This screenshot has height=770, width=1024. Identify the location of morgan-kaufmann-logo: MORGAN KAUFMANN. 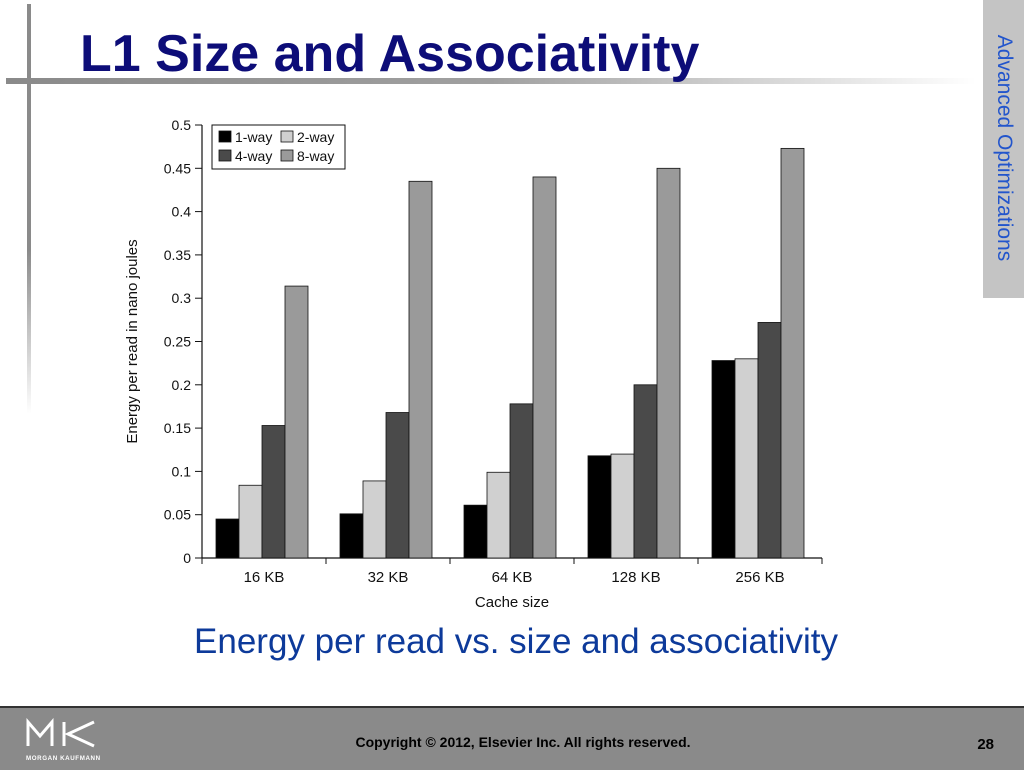
(63, 740).